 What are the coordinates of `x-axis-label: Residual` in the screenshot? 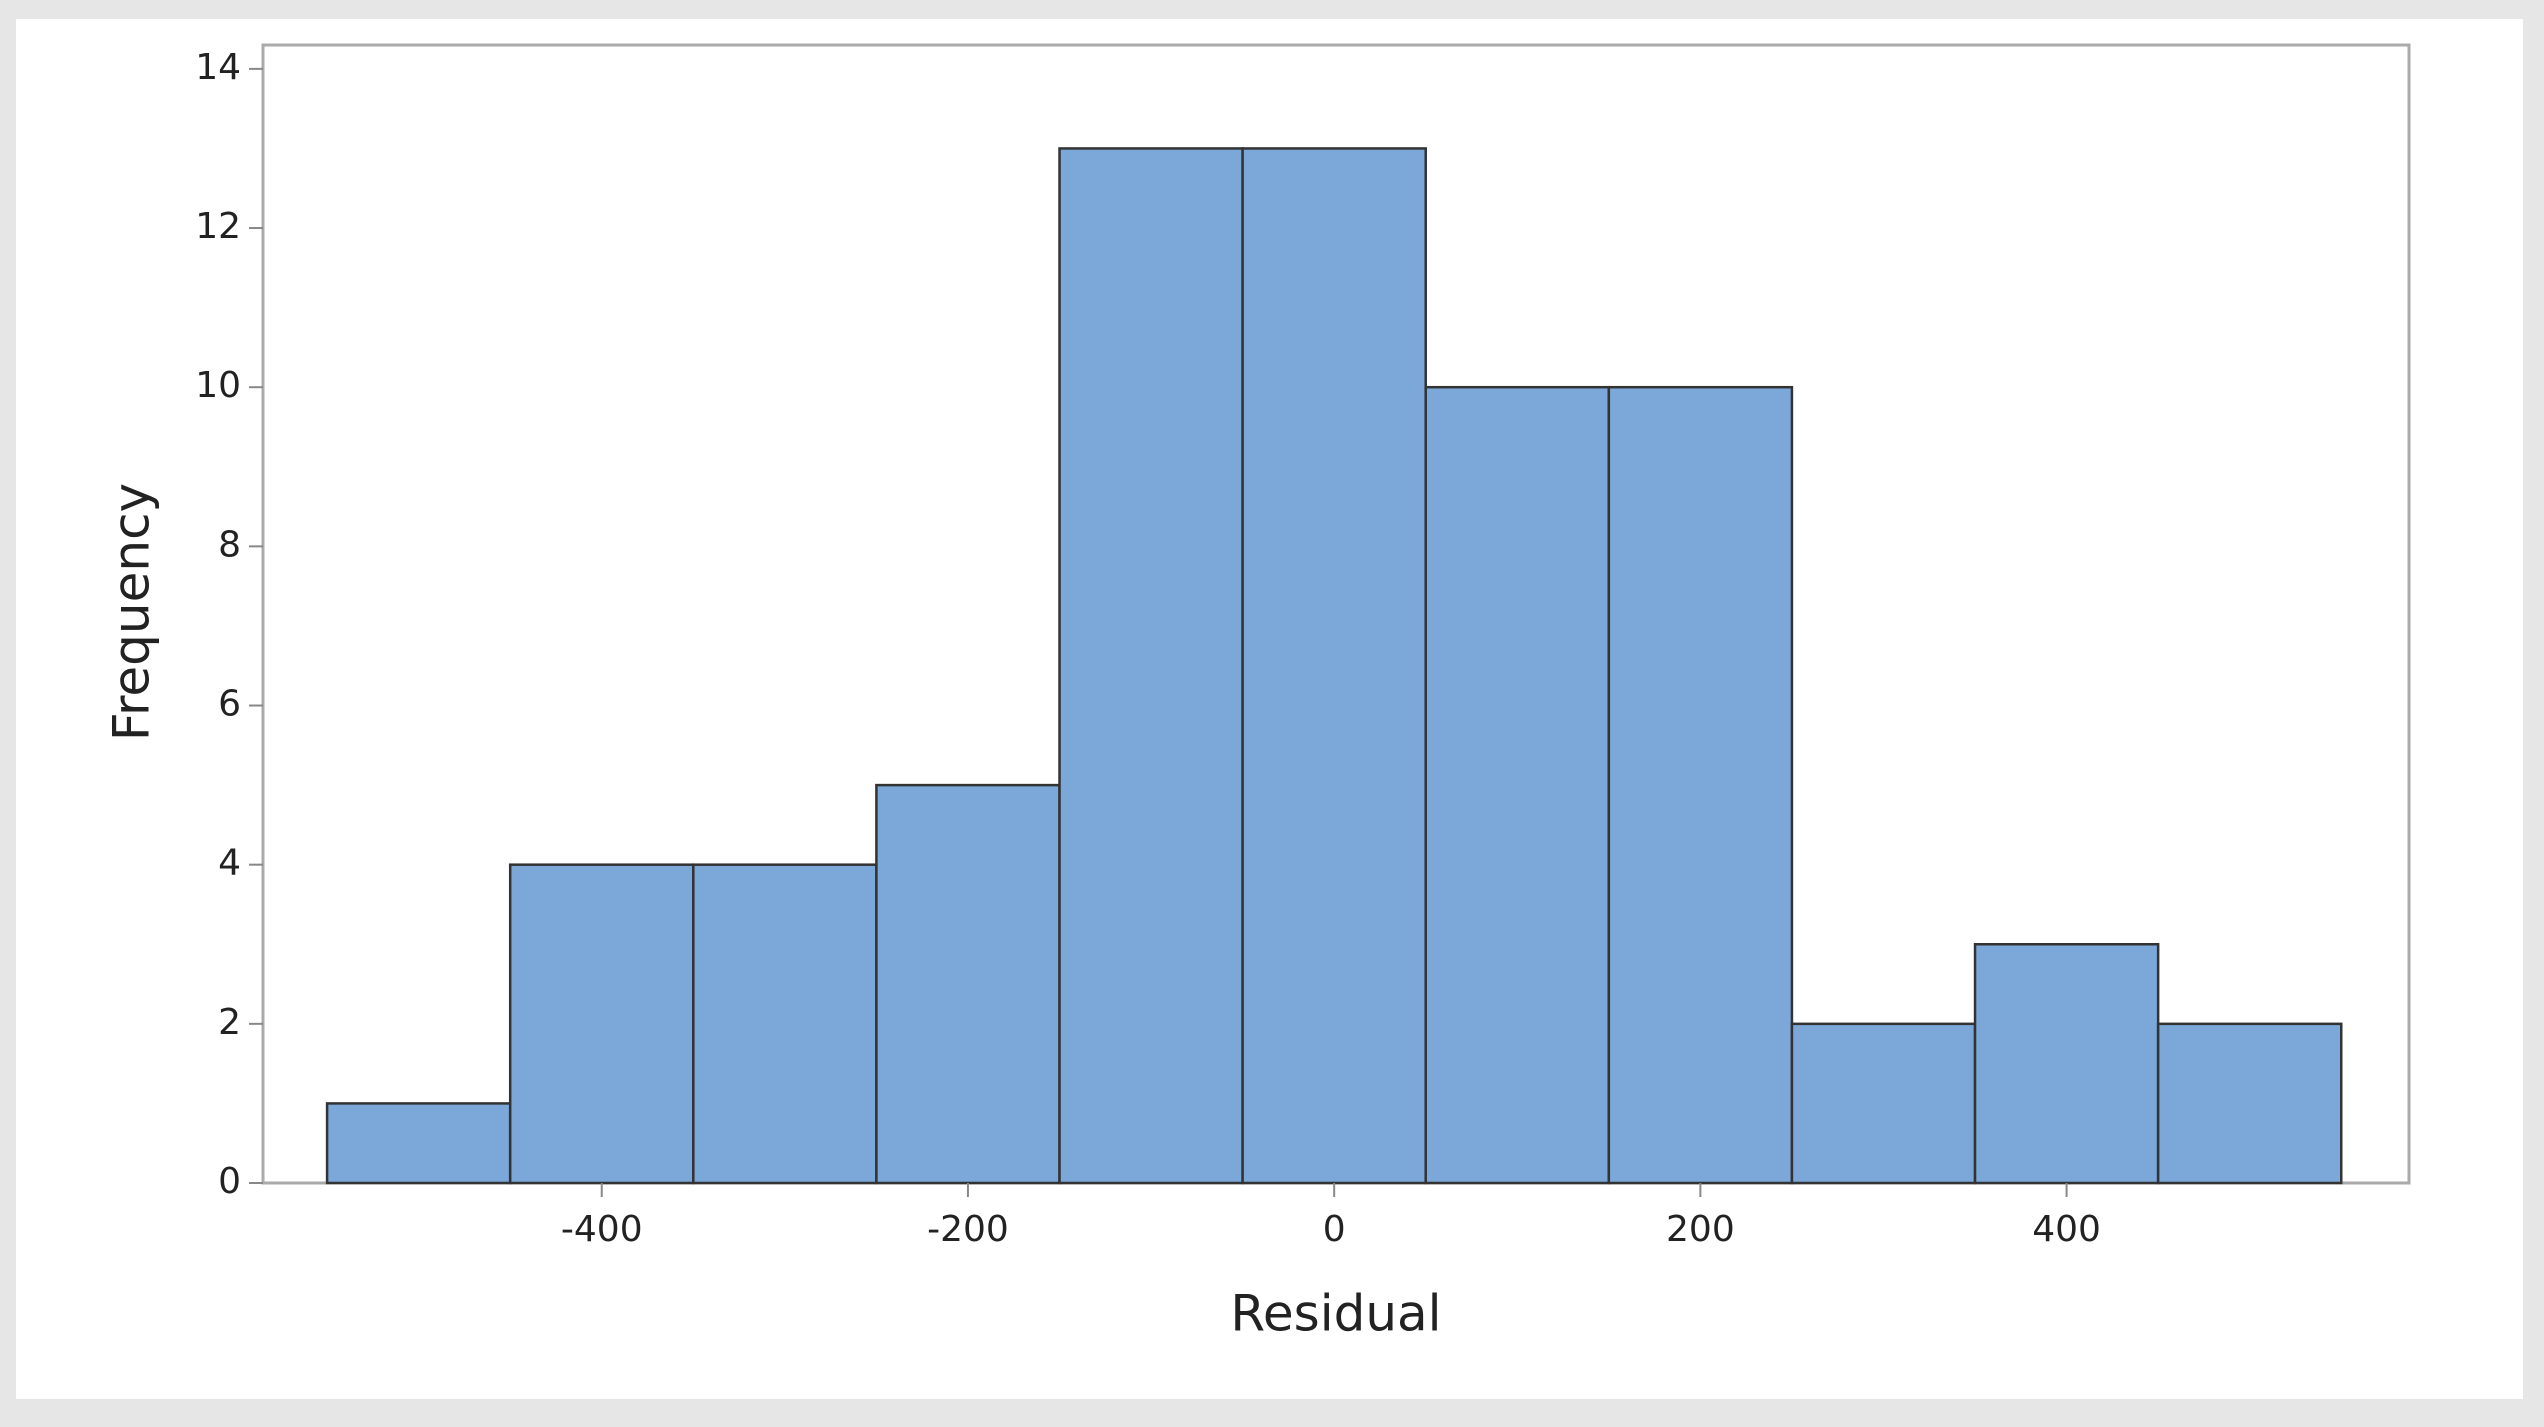 It's located at (1335, 1314).